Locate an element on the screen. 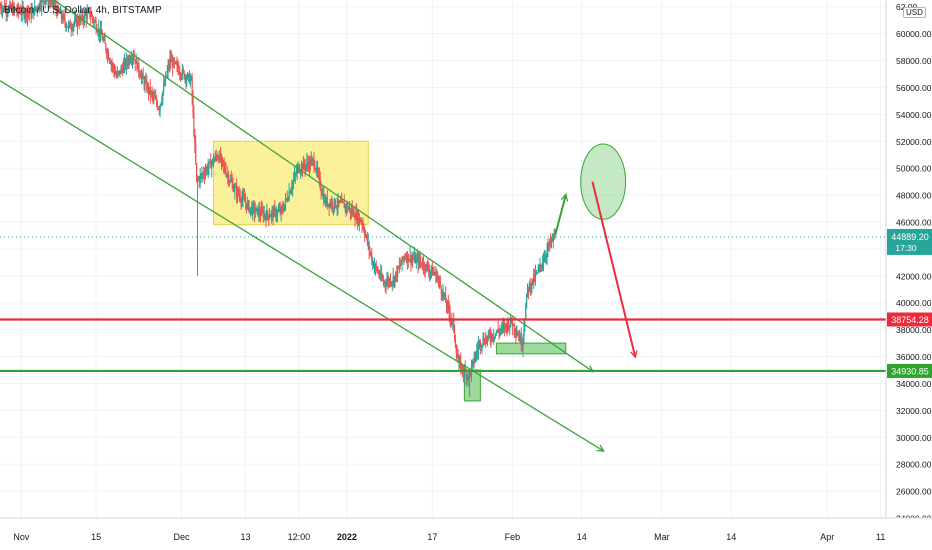  last-price-label: 44889.20 is located at coordinates (910, 237).